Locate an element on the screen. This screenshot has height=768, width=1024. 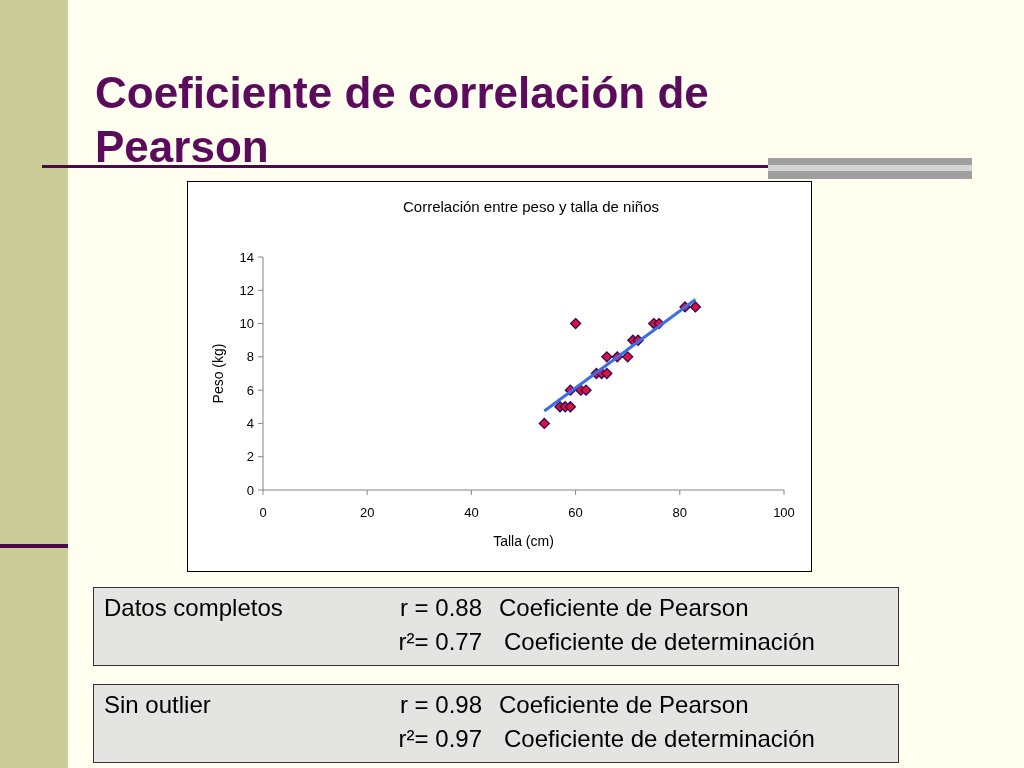
y-tick-label: 0 is located at coordinates (250, 490).